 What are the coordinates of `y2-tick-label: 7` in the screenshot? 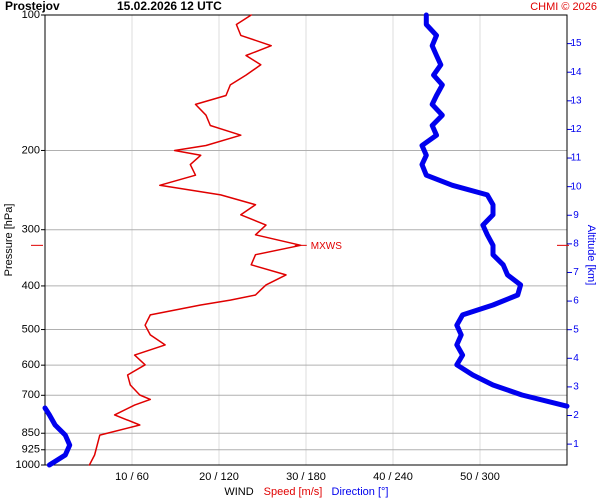 It's located at (576, 272).